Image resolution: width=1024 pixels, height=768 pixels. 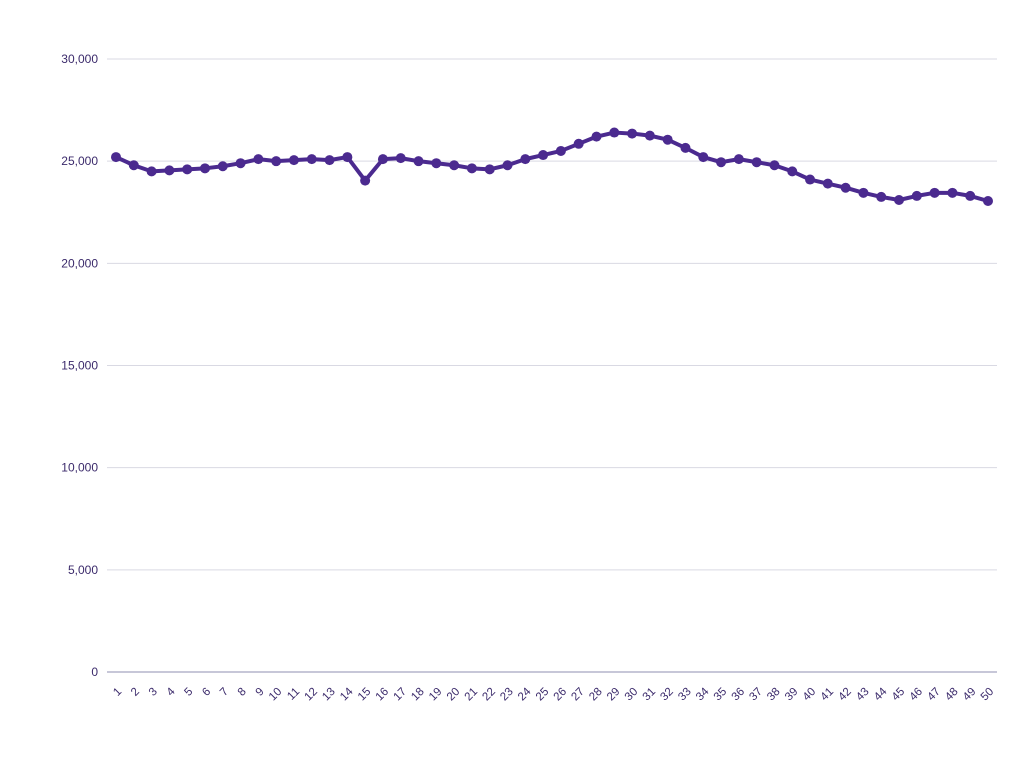 I want to click on x-tick-label: 39, so click(x=792, y=695).